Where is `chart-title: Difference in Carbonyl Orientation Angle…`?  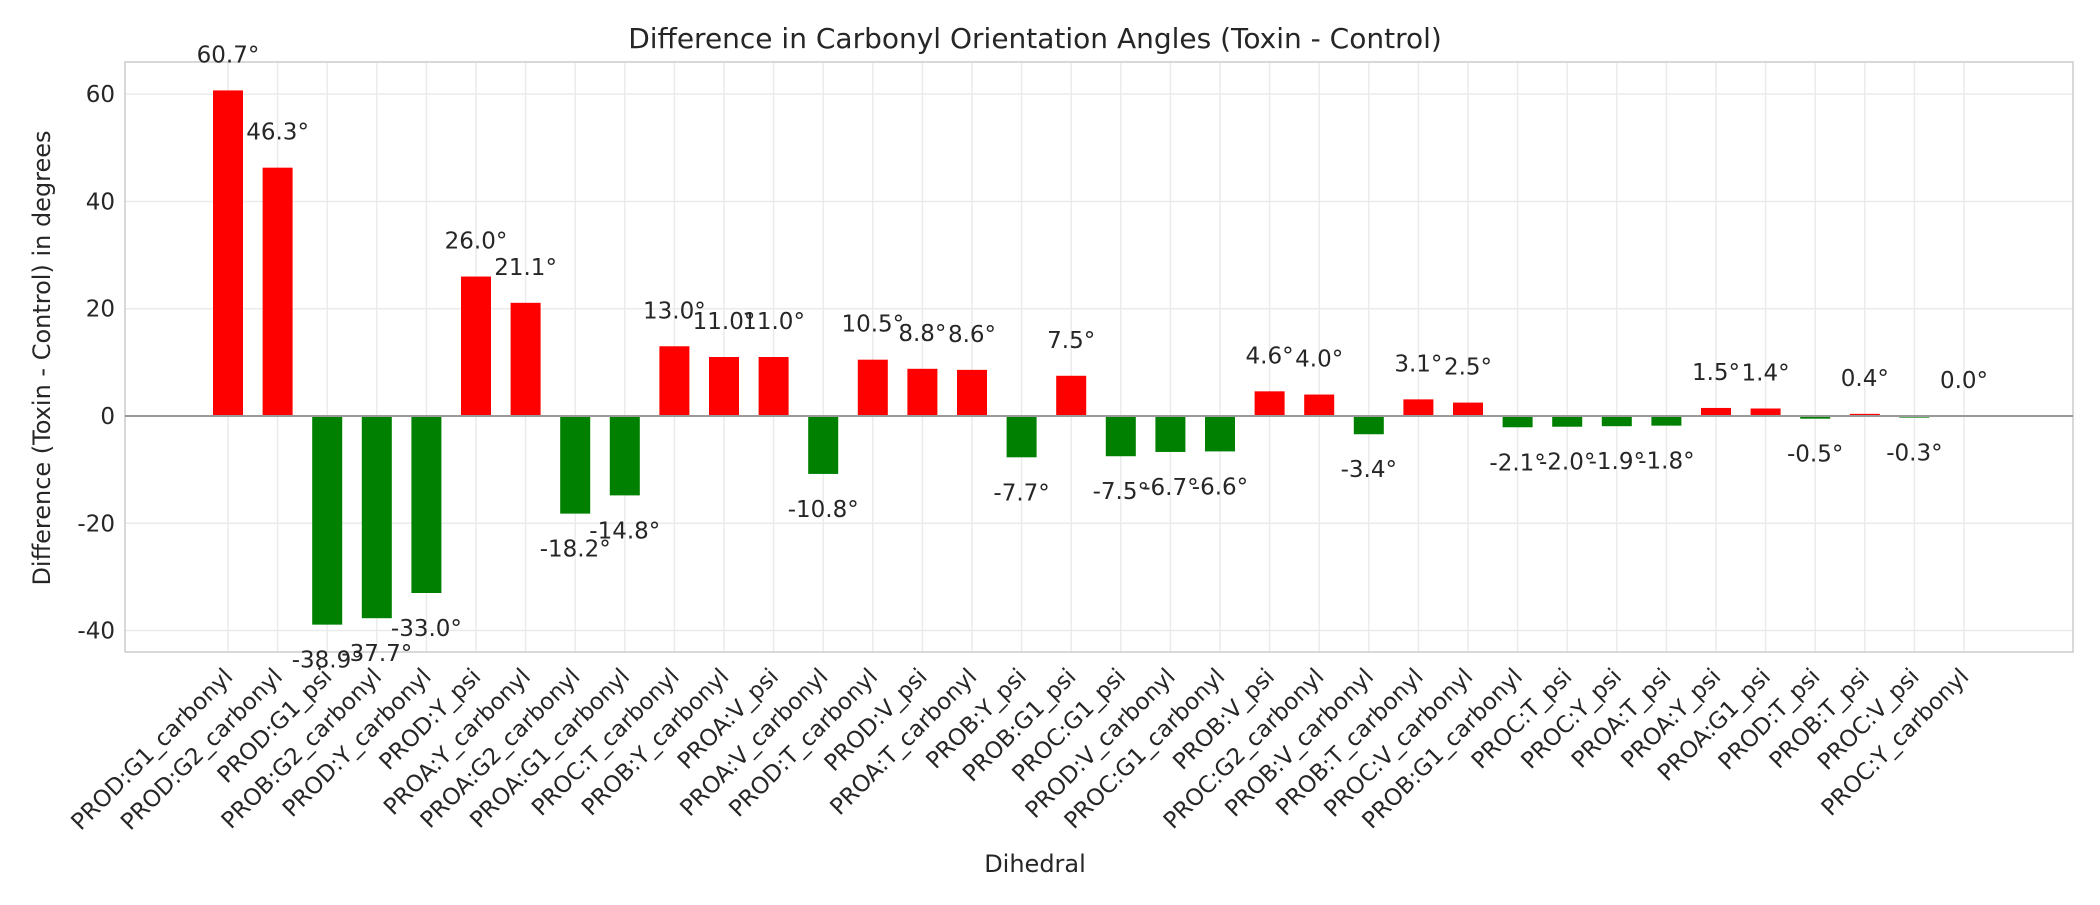 chart-title: Difference in Carbonyl Orientation Angle… is located at coordinates (1035, 38).